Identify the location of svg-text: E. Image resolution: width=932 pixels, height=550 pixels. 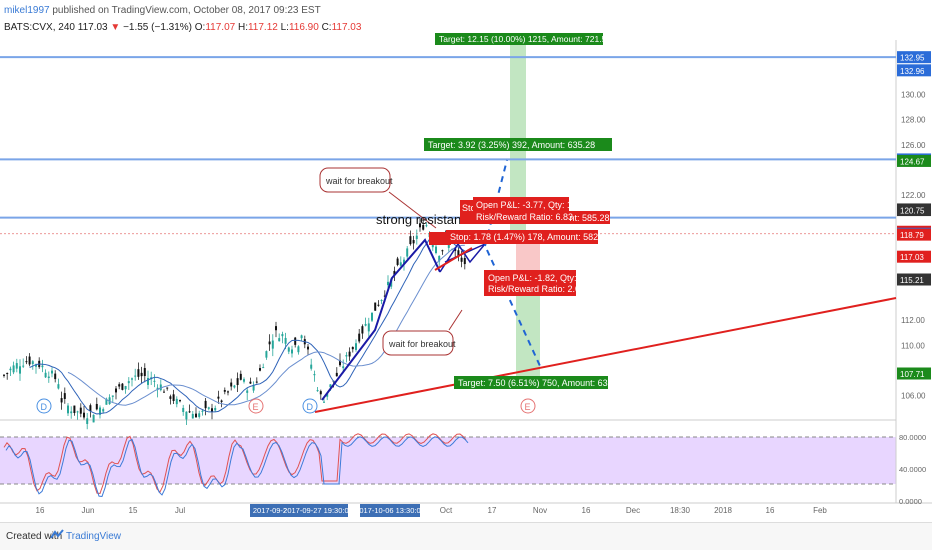
(256, 407).